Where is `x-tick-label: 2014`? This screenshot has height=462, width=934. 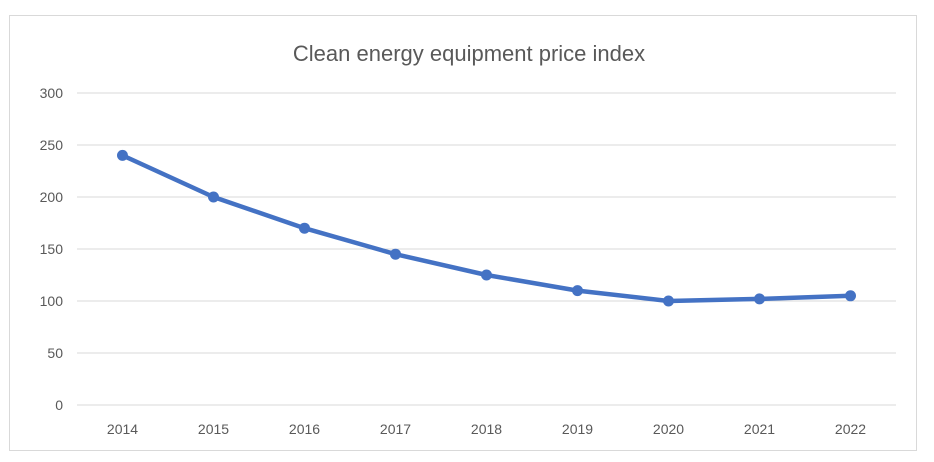 x-tick-label: 2014 is located at coordinates (122, 429).